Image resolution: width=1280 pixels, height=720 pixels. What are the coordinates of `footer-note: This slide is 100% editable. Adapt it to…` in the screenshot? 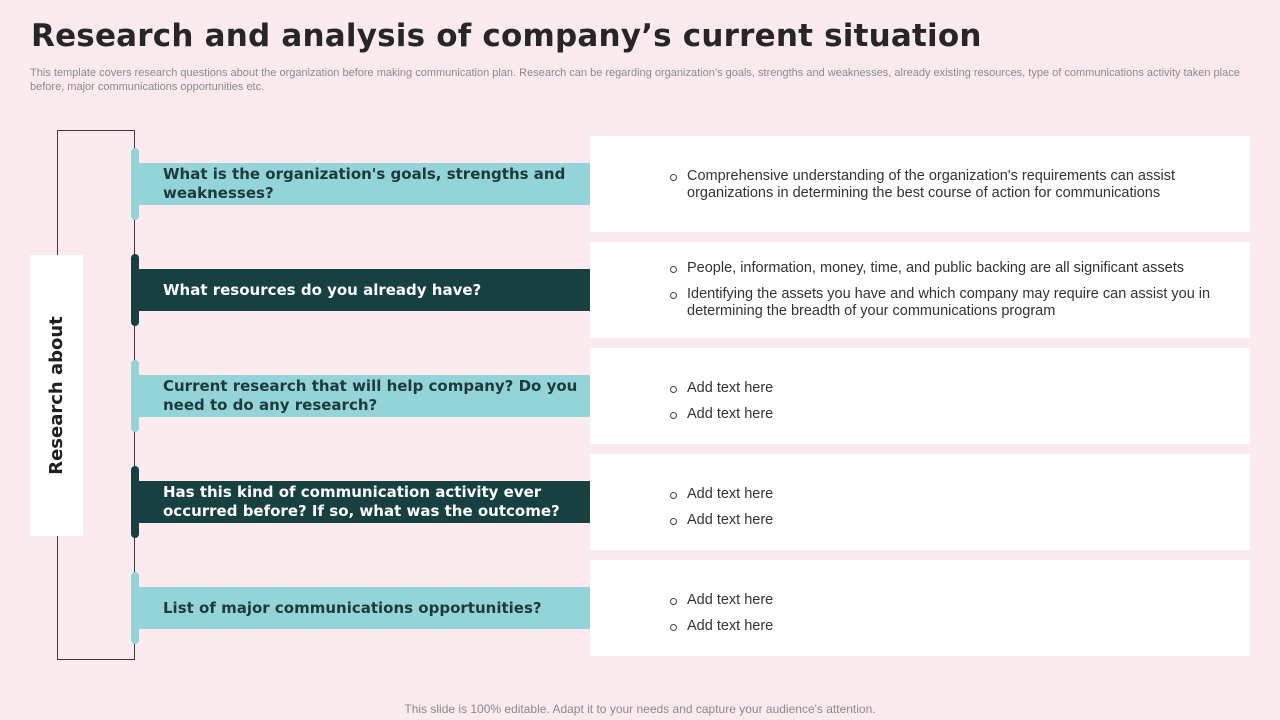 It's located at (640, 709).